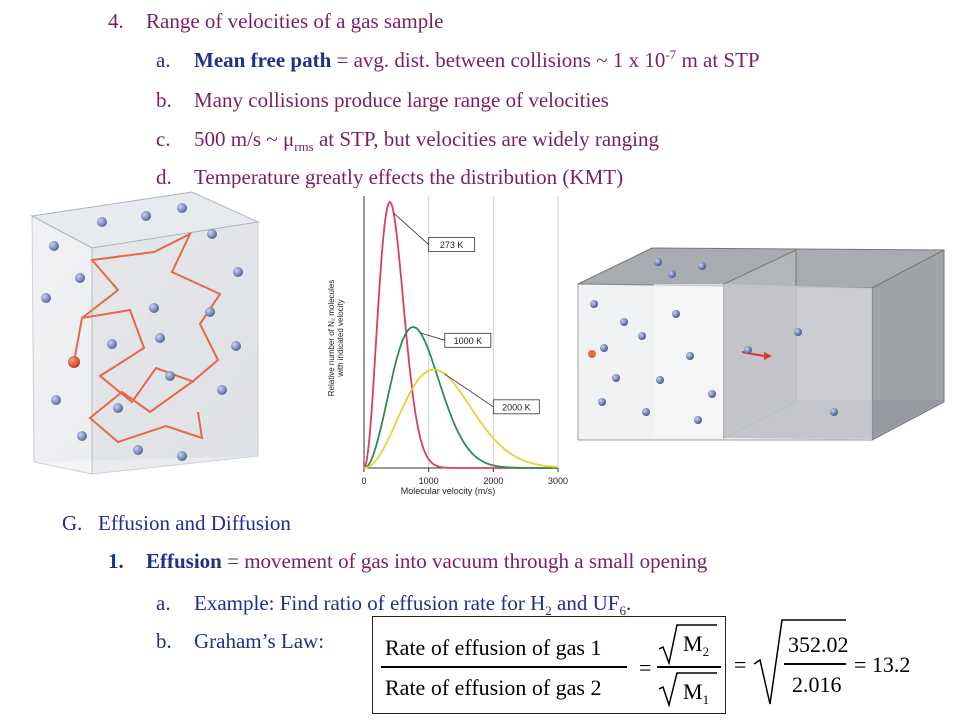 This screenshot has height=720, width=960. Describe the element at coordinates (304, 147) in the screenshot. I see `item-c-subscript: rms` at that location.